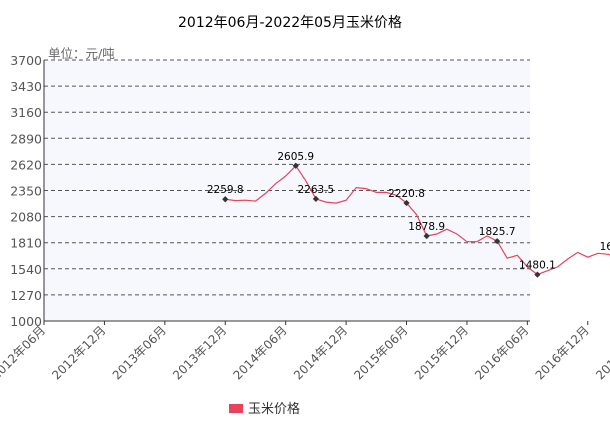 Image resolution: width=610 pixels, height=440 pixels. What do you see at coordinates (26, 243) in the screenshot?
I see `y-tick-label: 1810` at bounding box center [26, 243].